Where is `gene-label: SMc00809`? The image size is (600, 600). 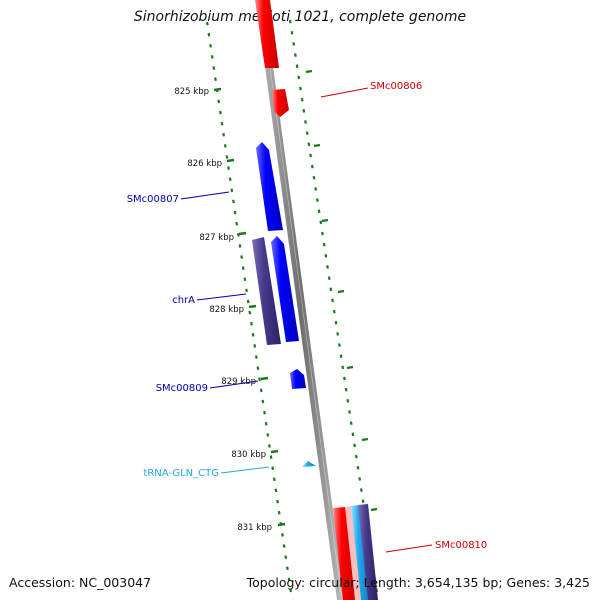 gene-label: SMc00809 is located at coordinates (182, 388).